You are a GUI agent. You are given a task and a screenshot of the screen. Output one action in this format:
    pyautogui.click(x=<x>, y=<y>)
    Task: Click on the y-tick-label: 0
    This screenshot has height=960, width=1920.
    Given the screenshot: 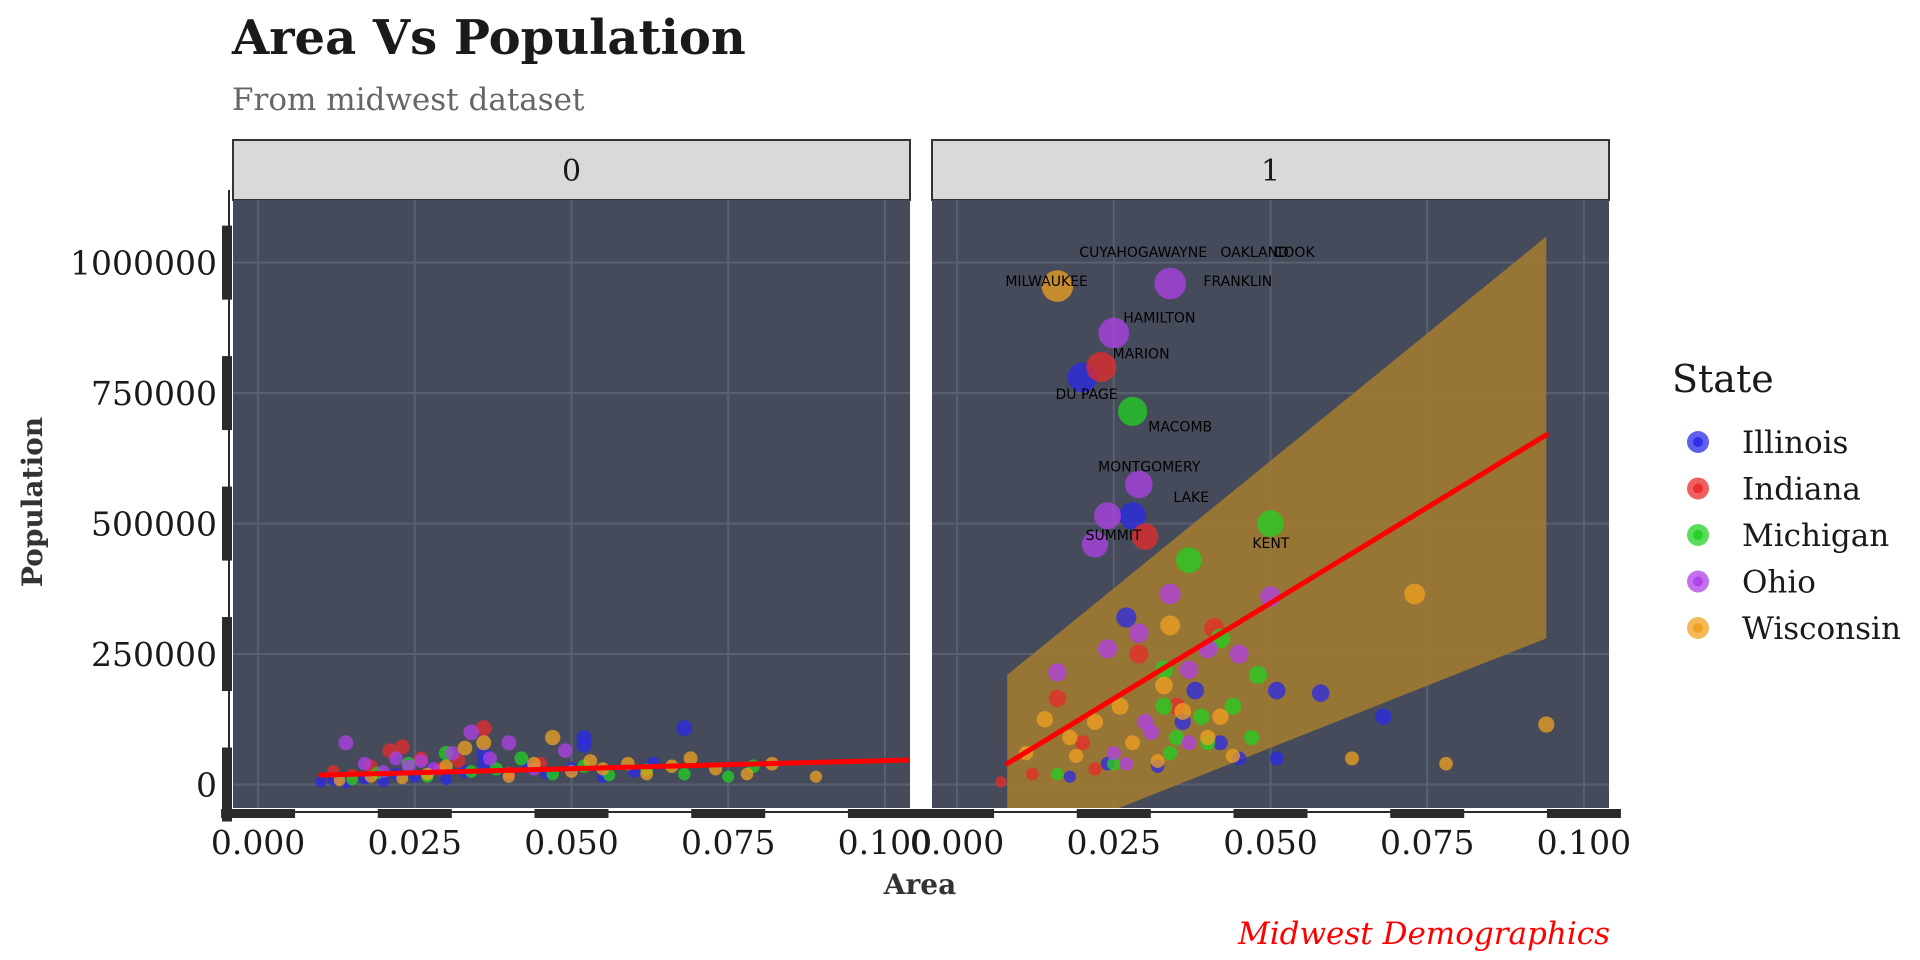 What is the action you would take?
    pyautogui.click(x=206, y=785)
    